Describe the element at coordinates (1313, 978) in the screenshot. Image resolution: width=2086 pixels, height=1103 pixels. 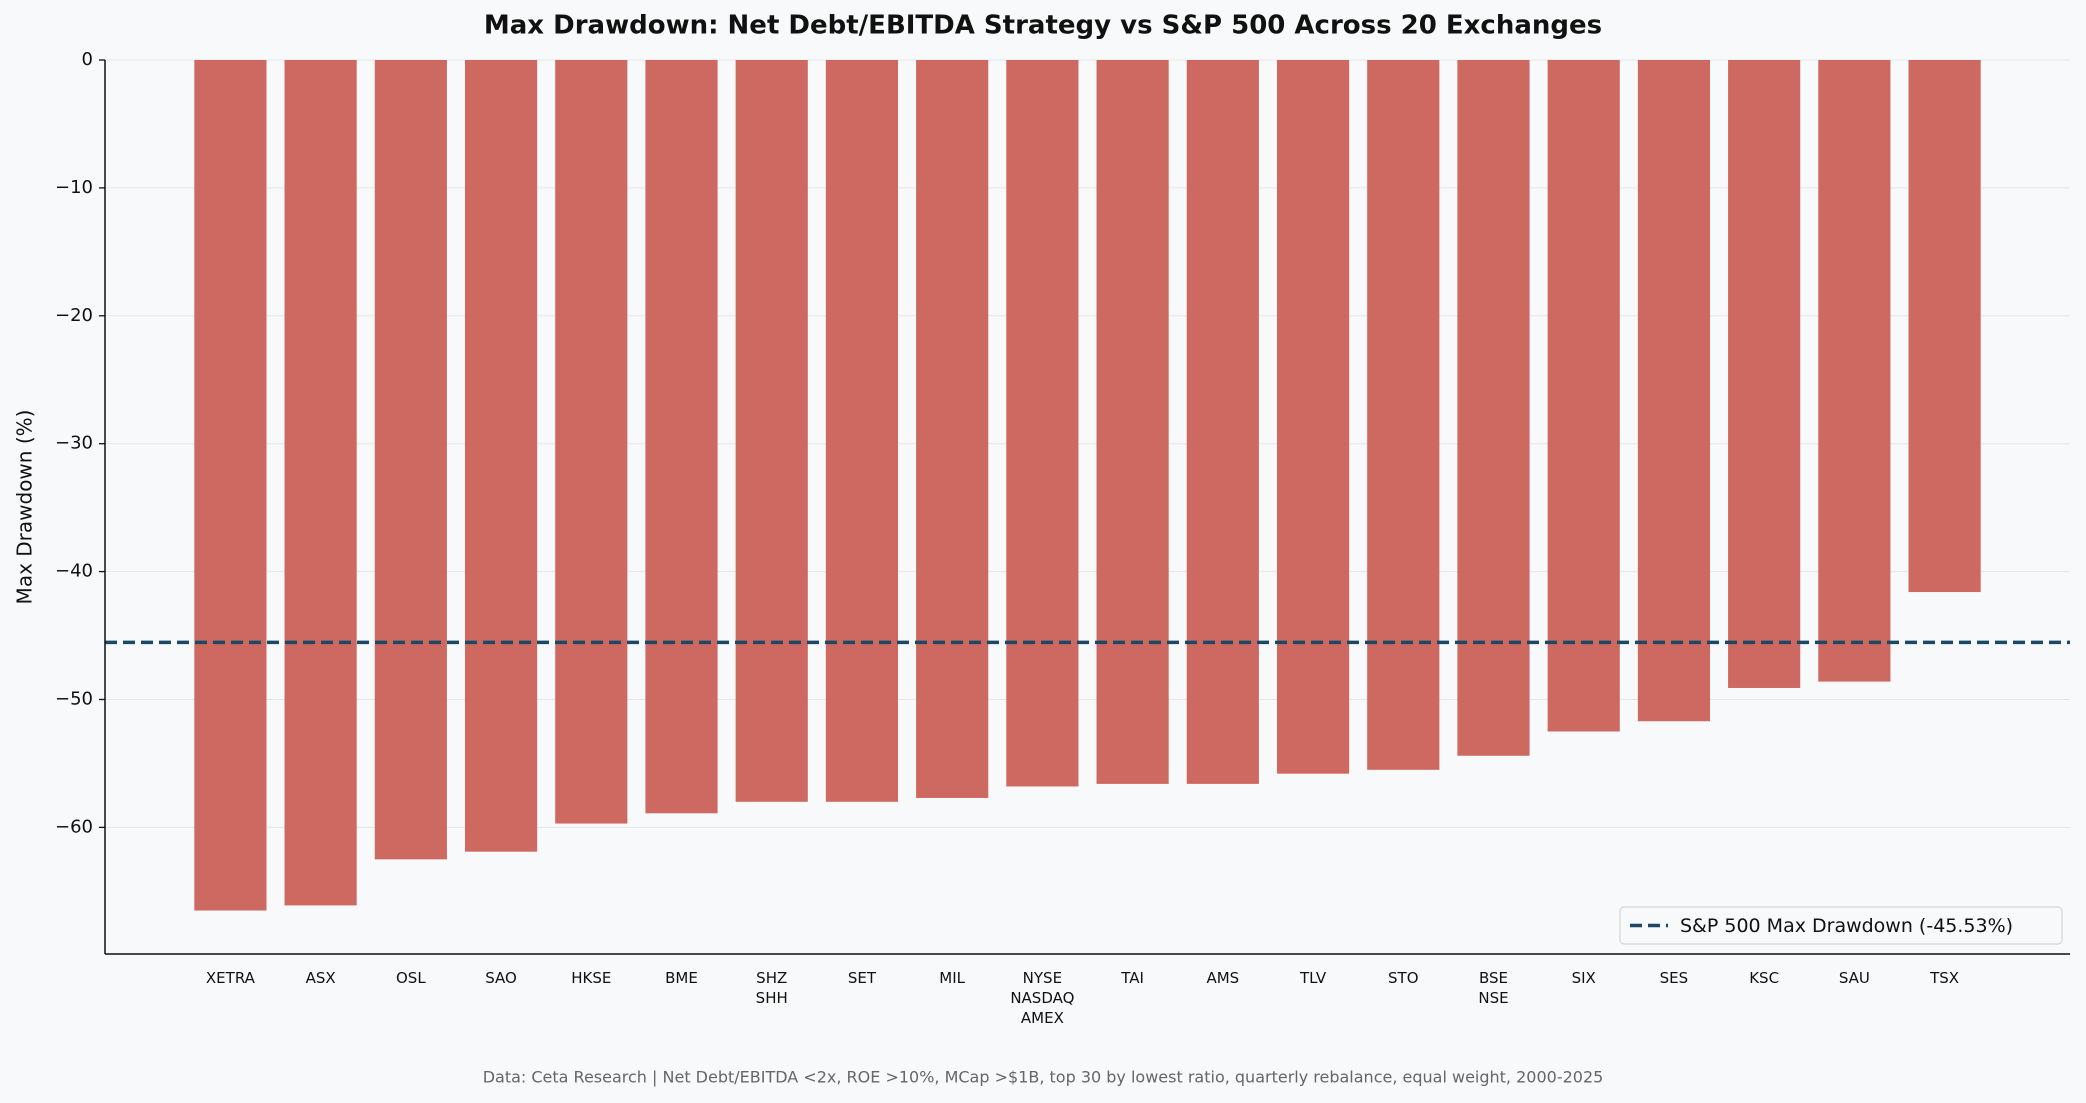
I see `x-tick-label: TLV` at that location.